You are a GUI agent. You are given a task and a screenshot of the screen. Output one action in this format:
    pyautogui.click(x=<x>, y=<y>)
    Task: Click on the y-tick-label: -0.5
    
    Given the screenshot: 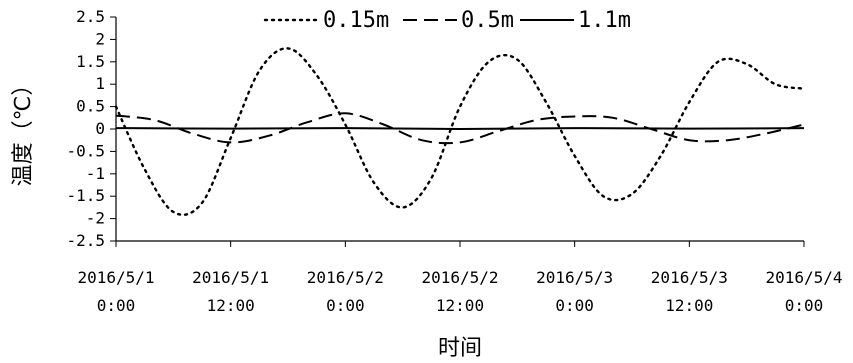 What is the action you would take?
    pyautogui.click(x=85, y=150)
    